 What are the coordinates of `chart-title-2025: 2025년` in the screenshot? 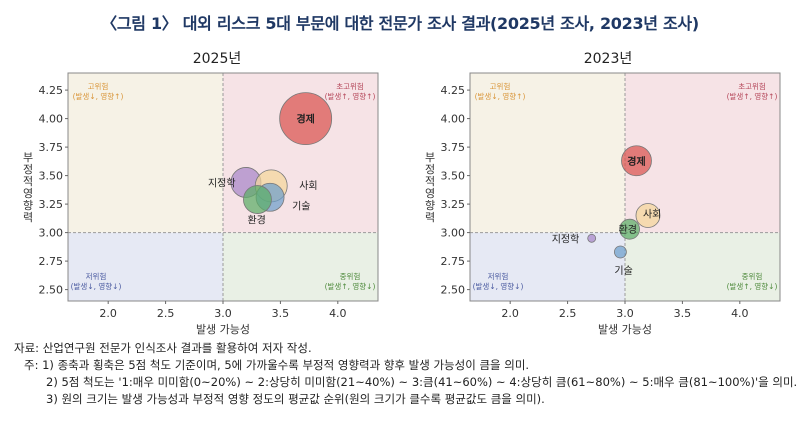 It's located at (217, 59).